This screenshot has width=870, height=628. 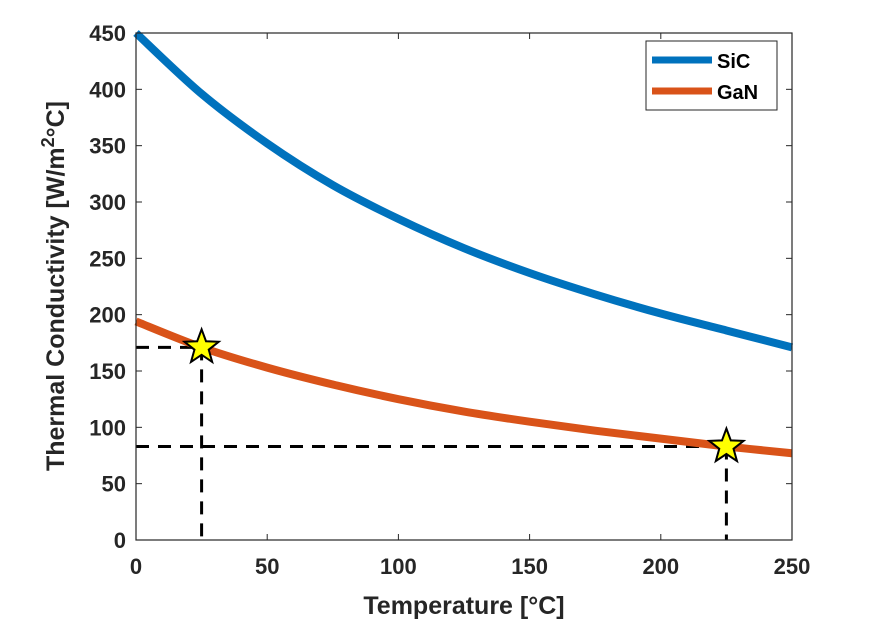 I want to click on x-tick-label: 100, so click(x=398, y=566).